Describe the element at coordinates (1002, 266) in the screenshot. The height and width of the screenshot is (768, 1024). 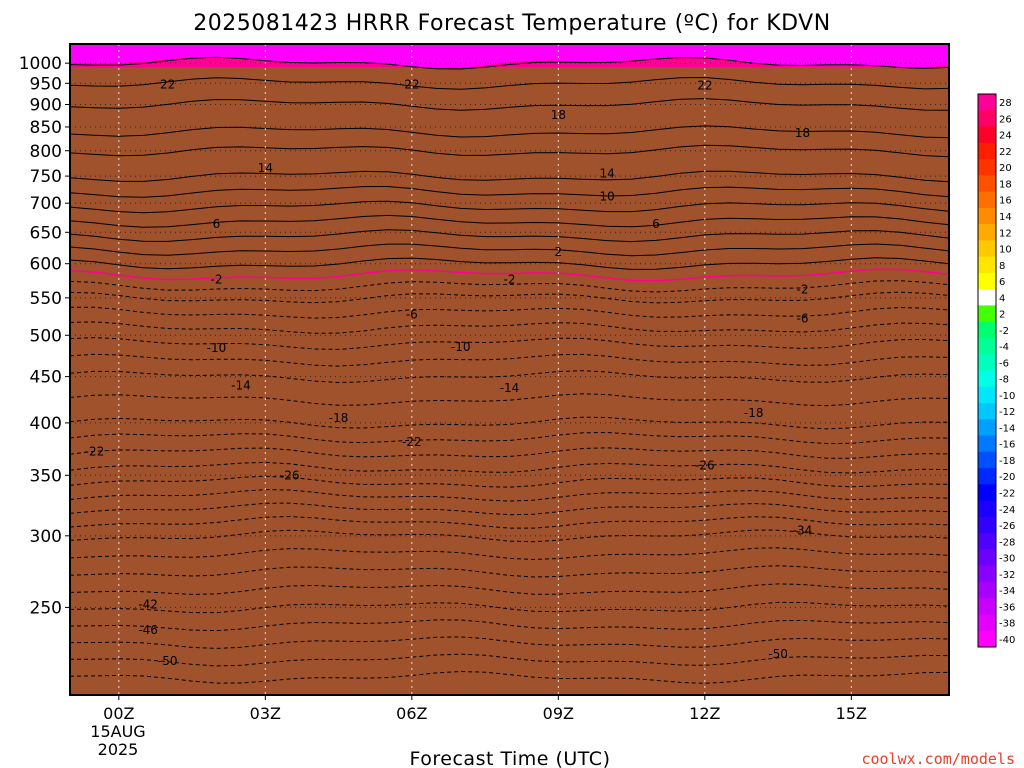
I see `colorbar-label: 8` at that location.